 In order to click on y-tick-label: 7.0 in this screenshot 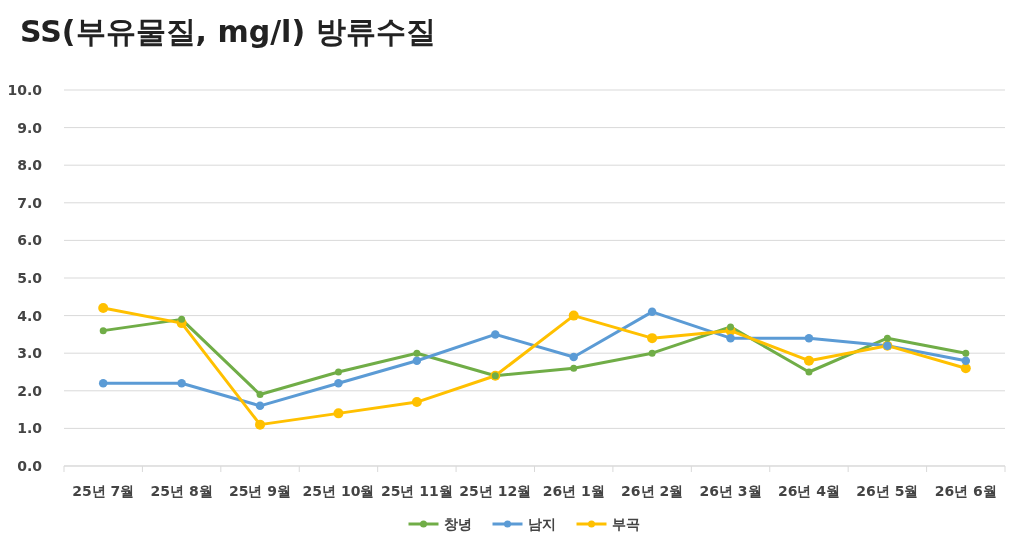, I will do `click(30, 202)`.